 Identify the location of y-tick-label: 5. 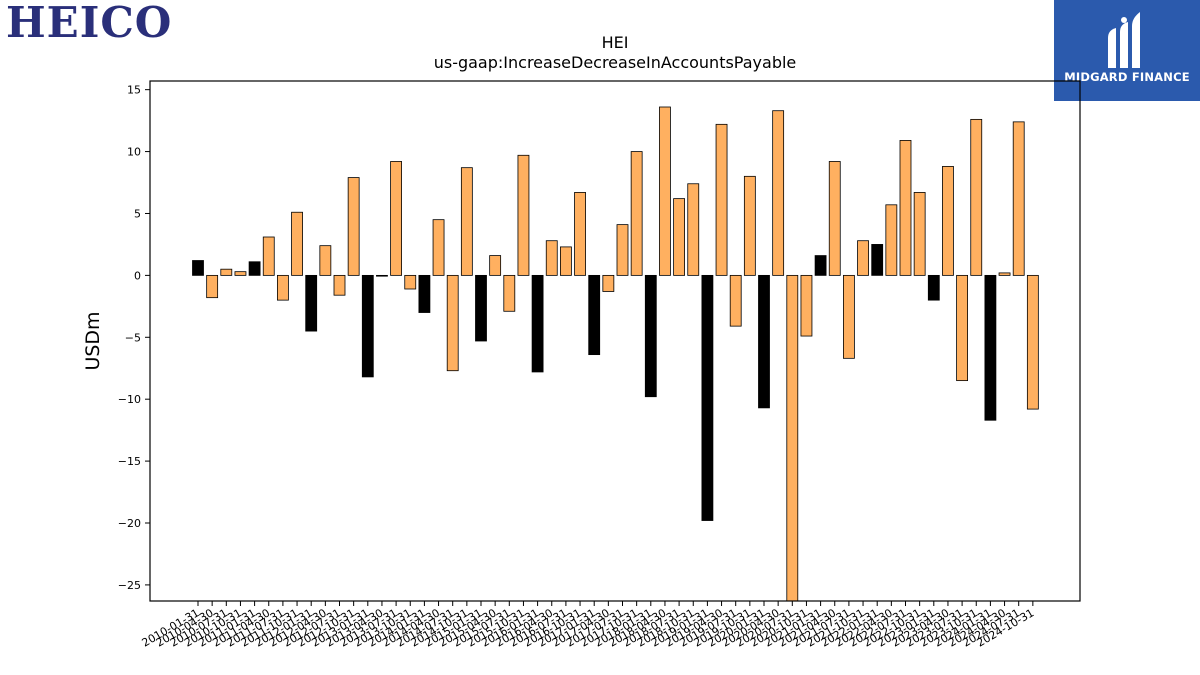
(137, 213).